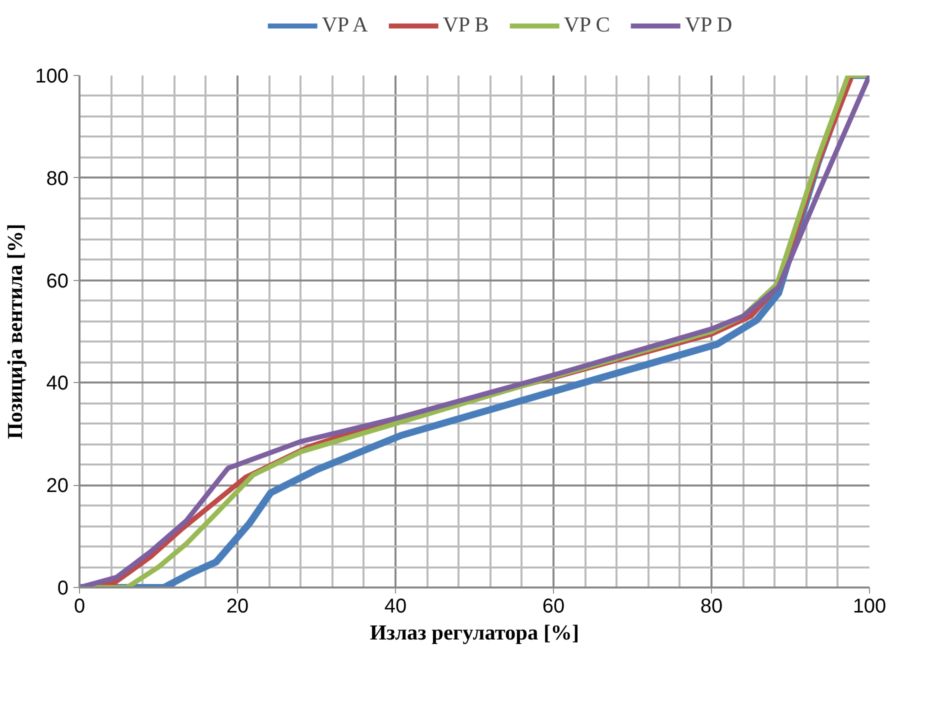 The image size is (946, 702). What do you see at coordinates (553, 607) in the screenshot?
I see `x-tick-label: 60` at bounding box center [553, 607].